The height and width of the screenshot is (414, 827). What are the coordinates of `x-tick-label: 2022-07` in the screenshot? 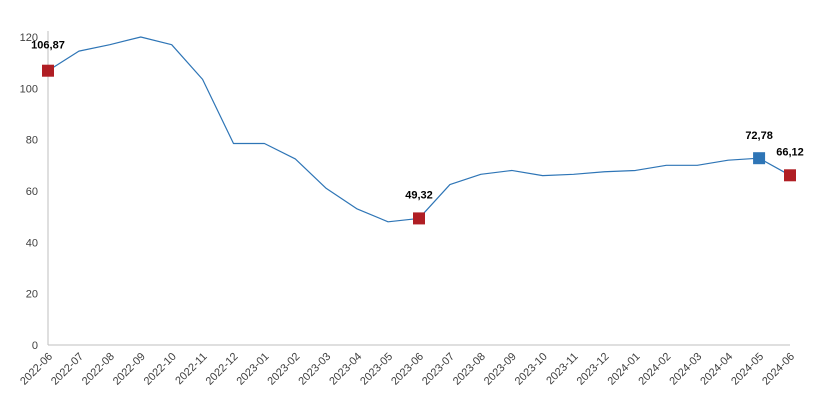 It's located at (67, 369).